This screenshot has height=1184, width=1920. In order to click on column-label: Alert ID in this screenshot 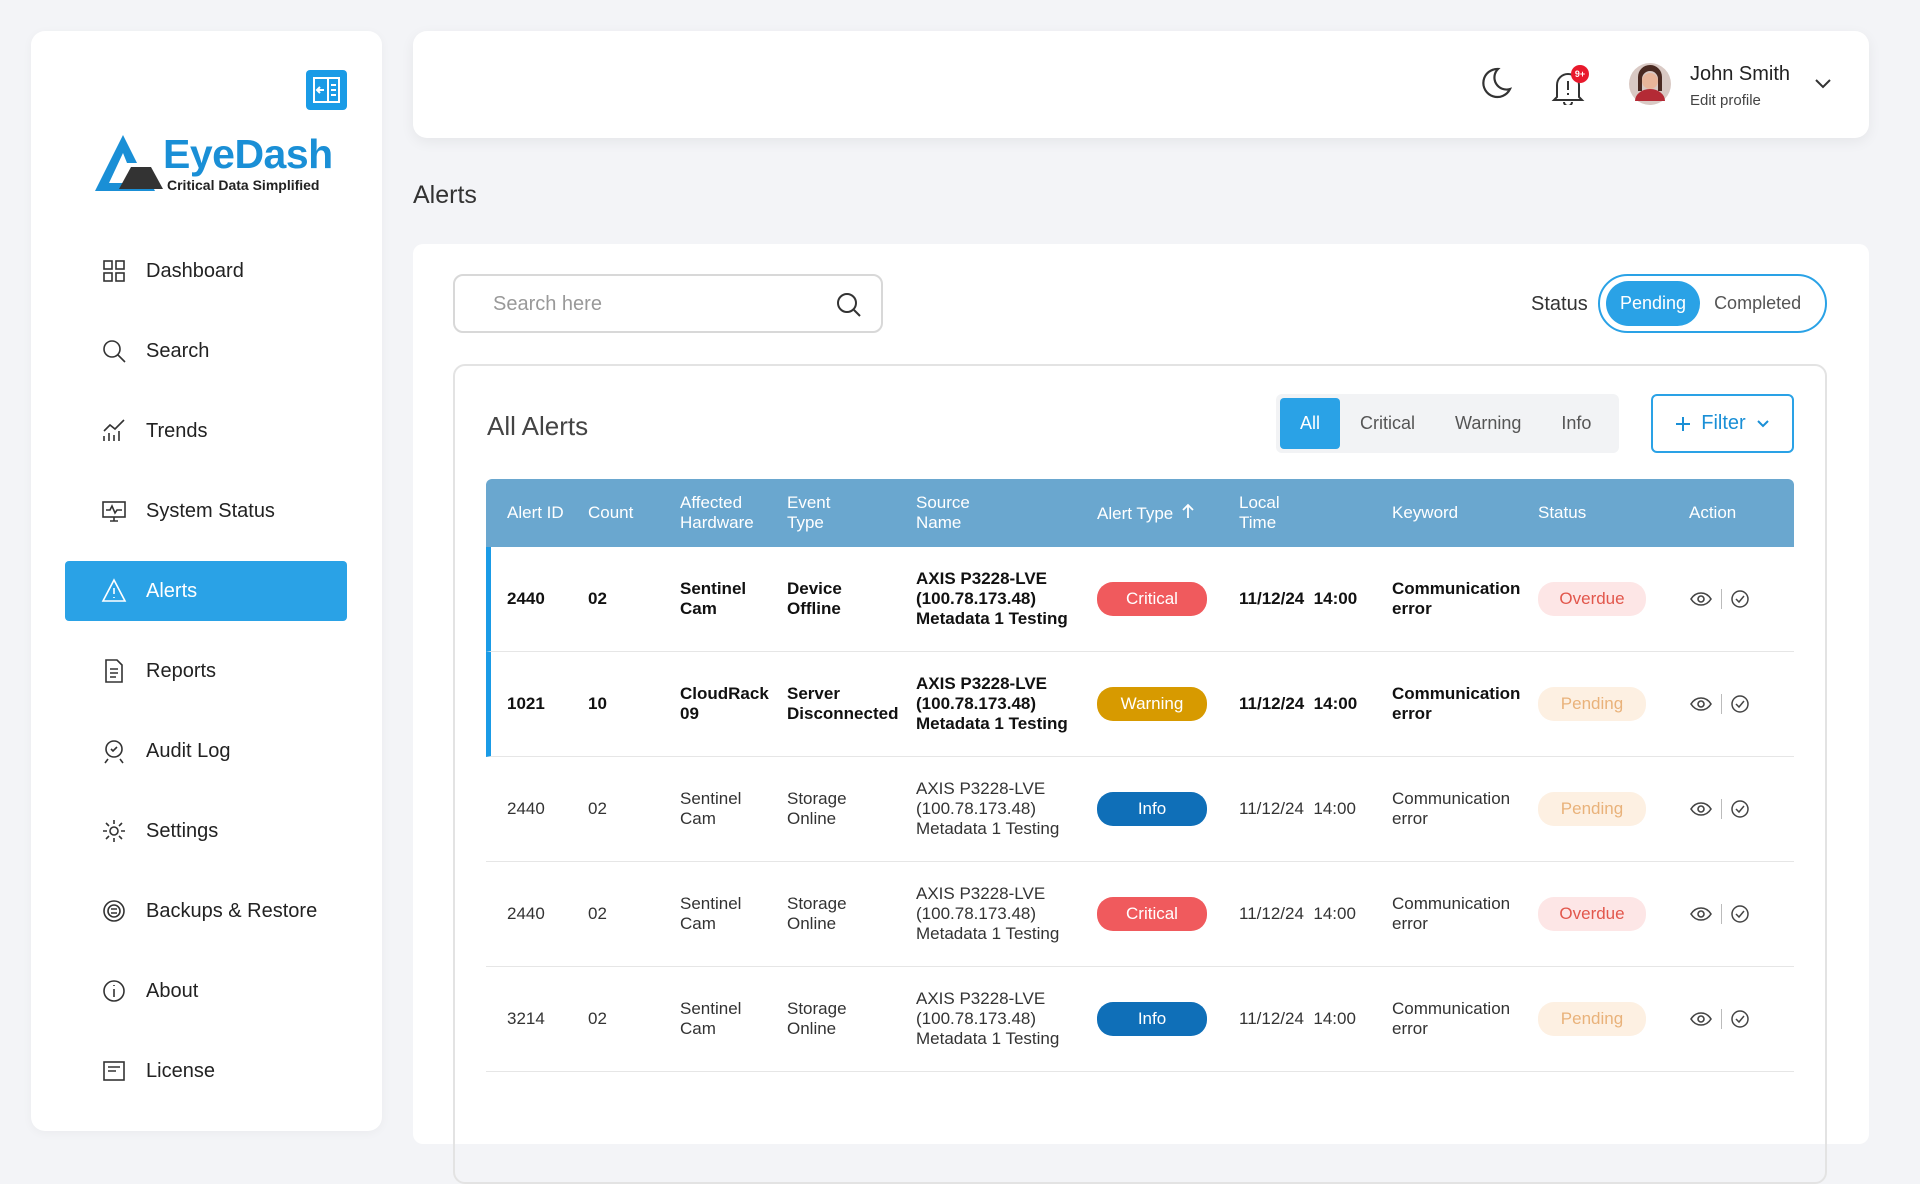, I will do `click(535, 512)`.